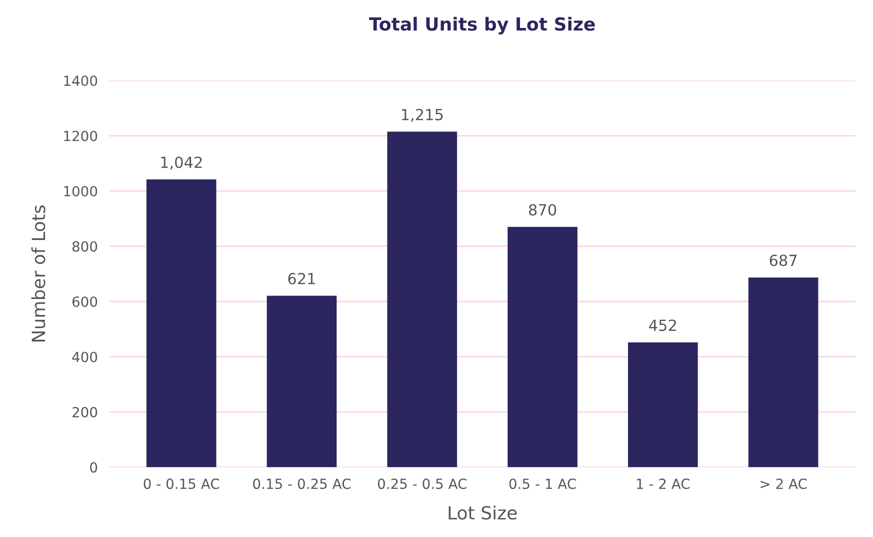  Describe the element at coordinates (81, 81) in the screenshot. I see `y-tick-label: 1400` at that location.